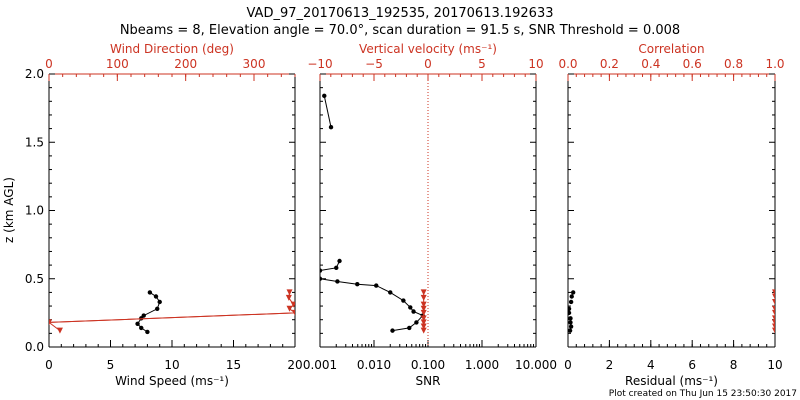 The width and height of the screenshot is (800, 400). What do you see at coordinates (254, 64) in the screenshot?
I see `x-tick-label-top: 300` at bounding box center [254, 64].